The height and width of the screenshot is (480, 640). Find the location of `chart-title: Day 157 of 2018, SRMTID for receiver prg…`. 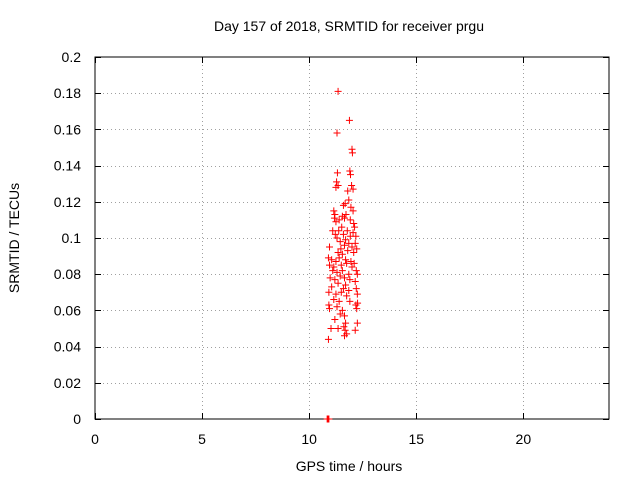

chart-title: Day 157 of 2018, SRMTID for receiver prg… is located at coordinates (349, 26).